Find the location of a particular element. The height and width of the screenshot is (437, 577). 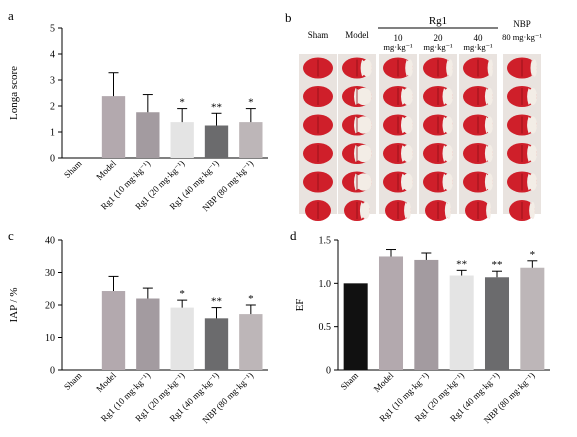

y-tick-label: 4 is located at coordinates (52, 55).